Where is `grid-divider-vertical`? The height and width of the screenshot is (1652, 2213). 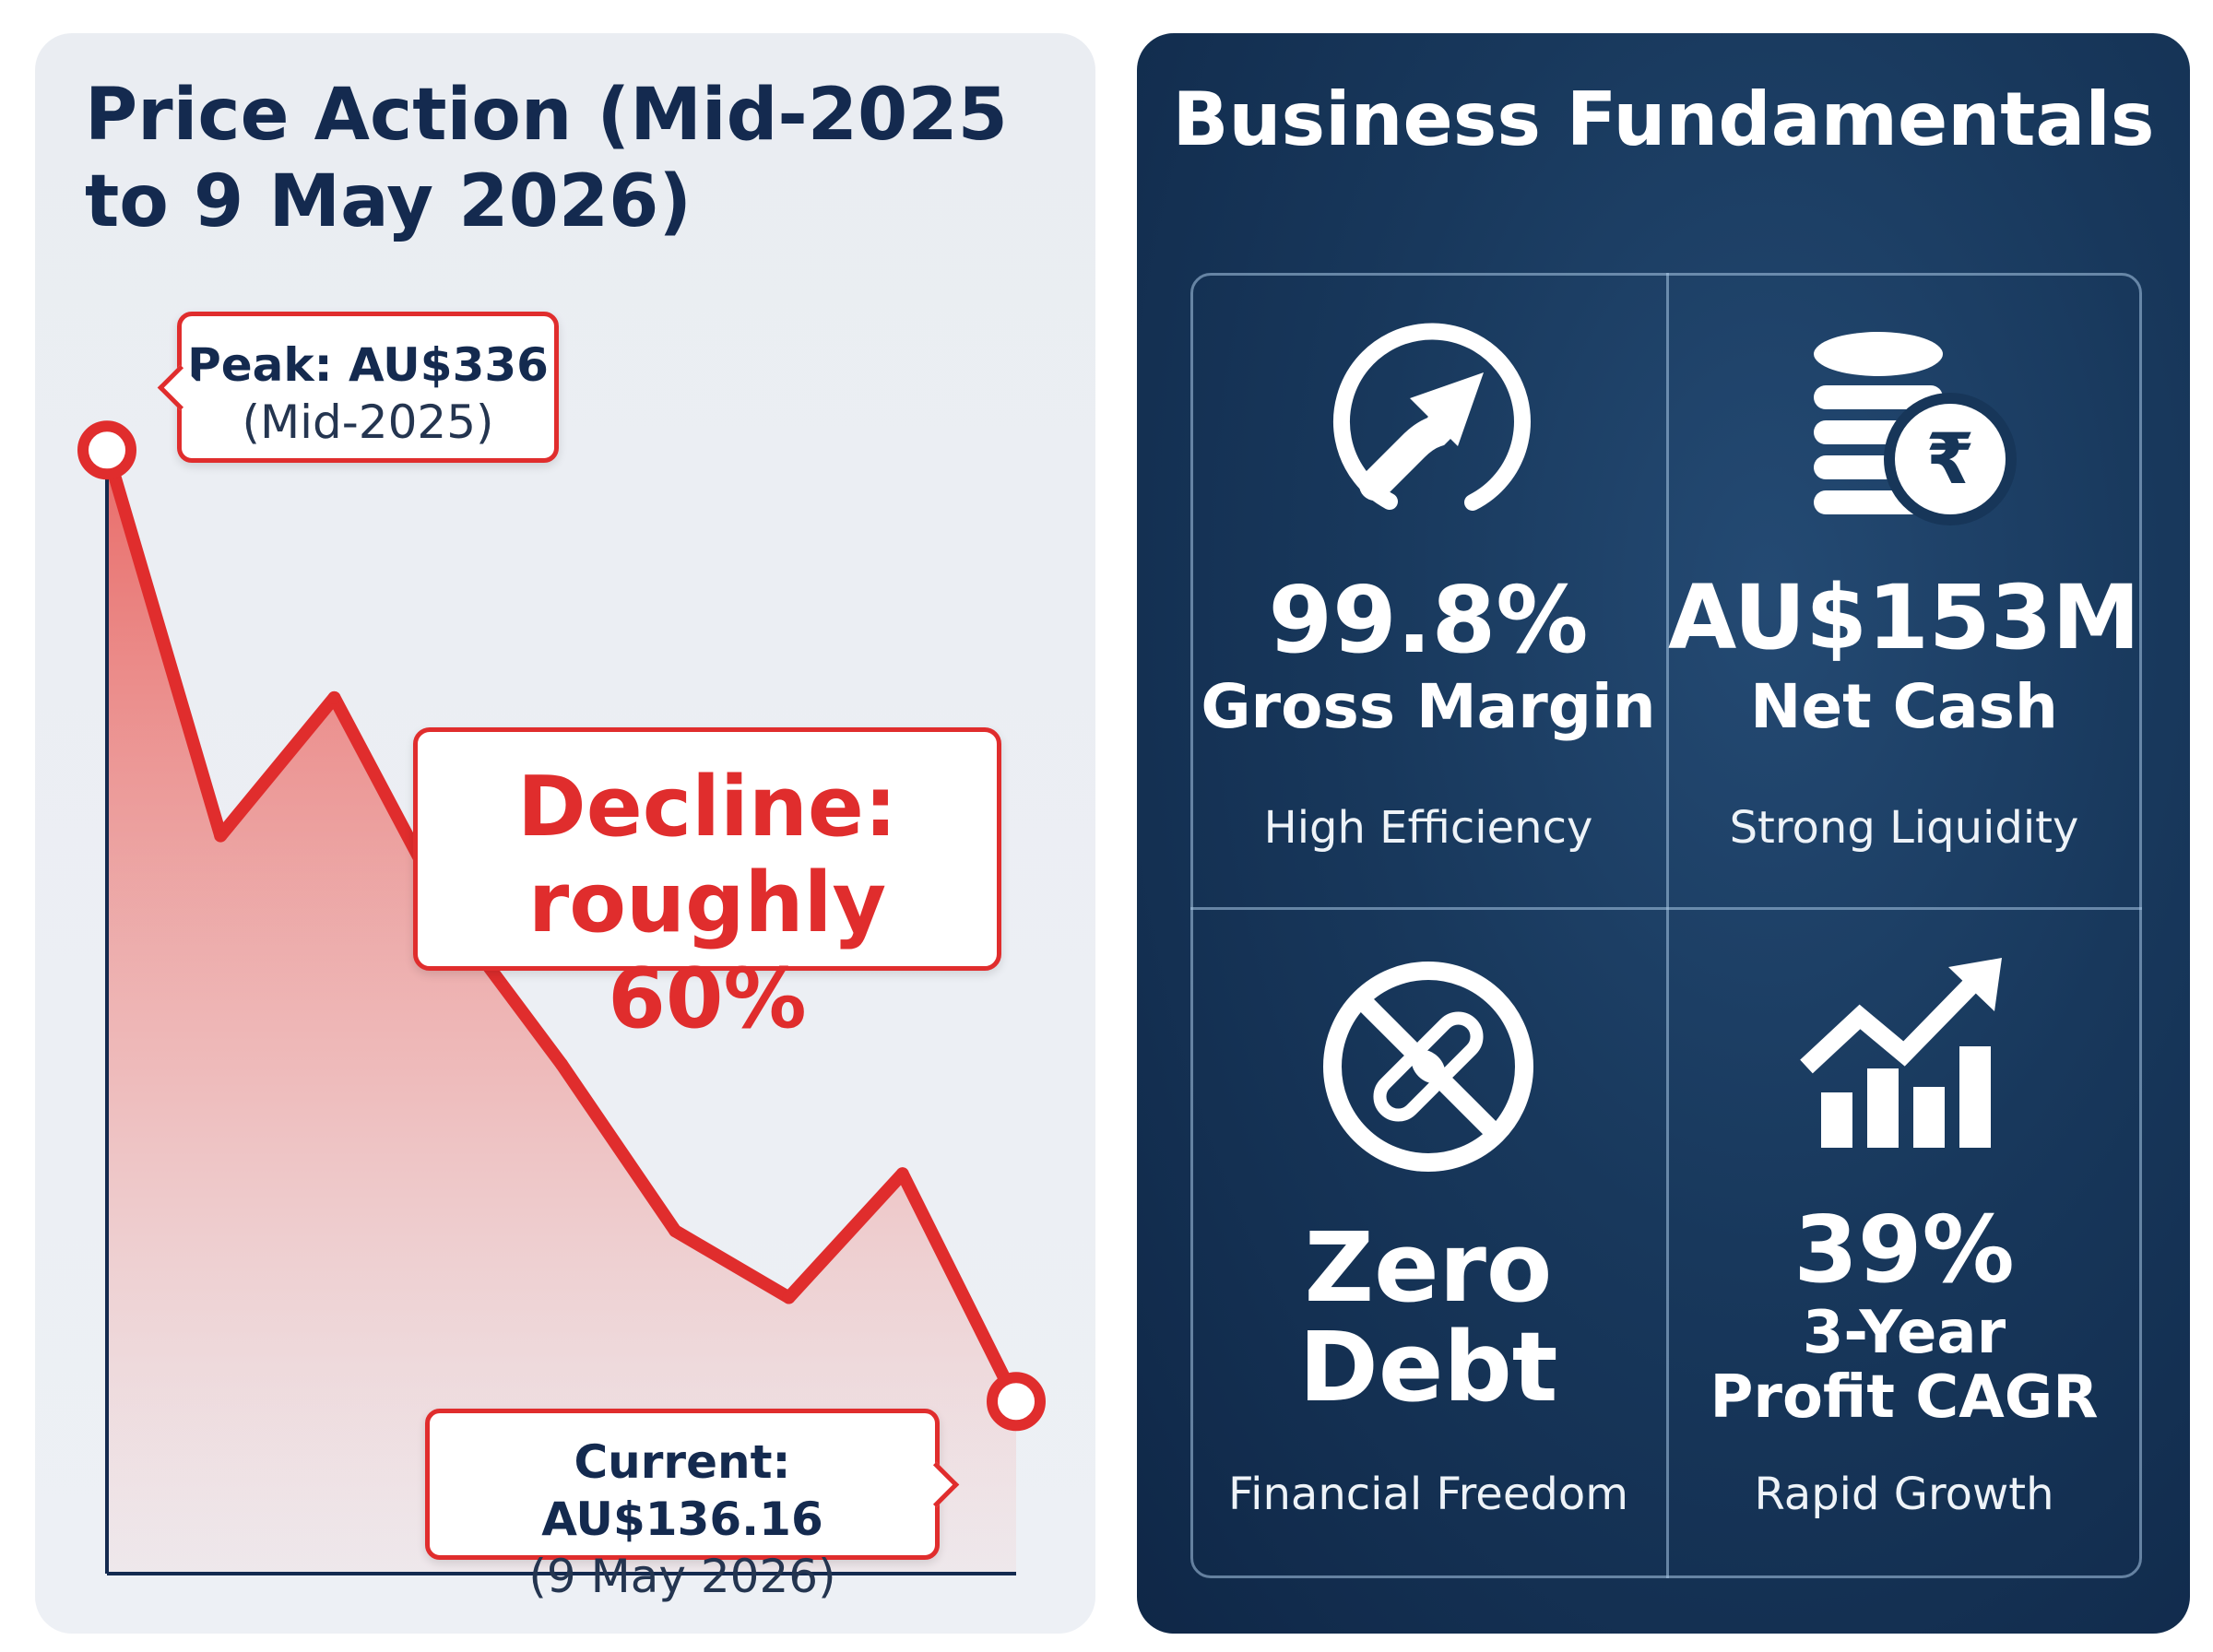 grid-divider-vertical is located at coordinates (1667, 925).